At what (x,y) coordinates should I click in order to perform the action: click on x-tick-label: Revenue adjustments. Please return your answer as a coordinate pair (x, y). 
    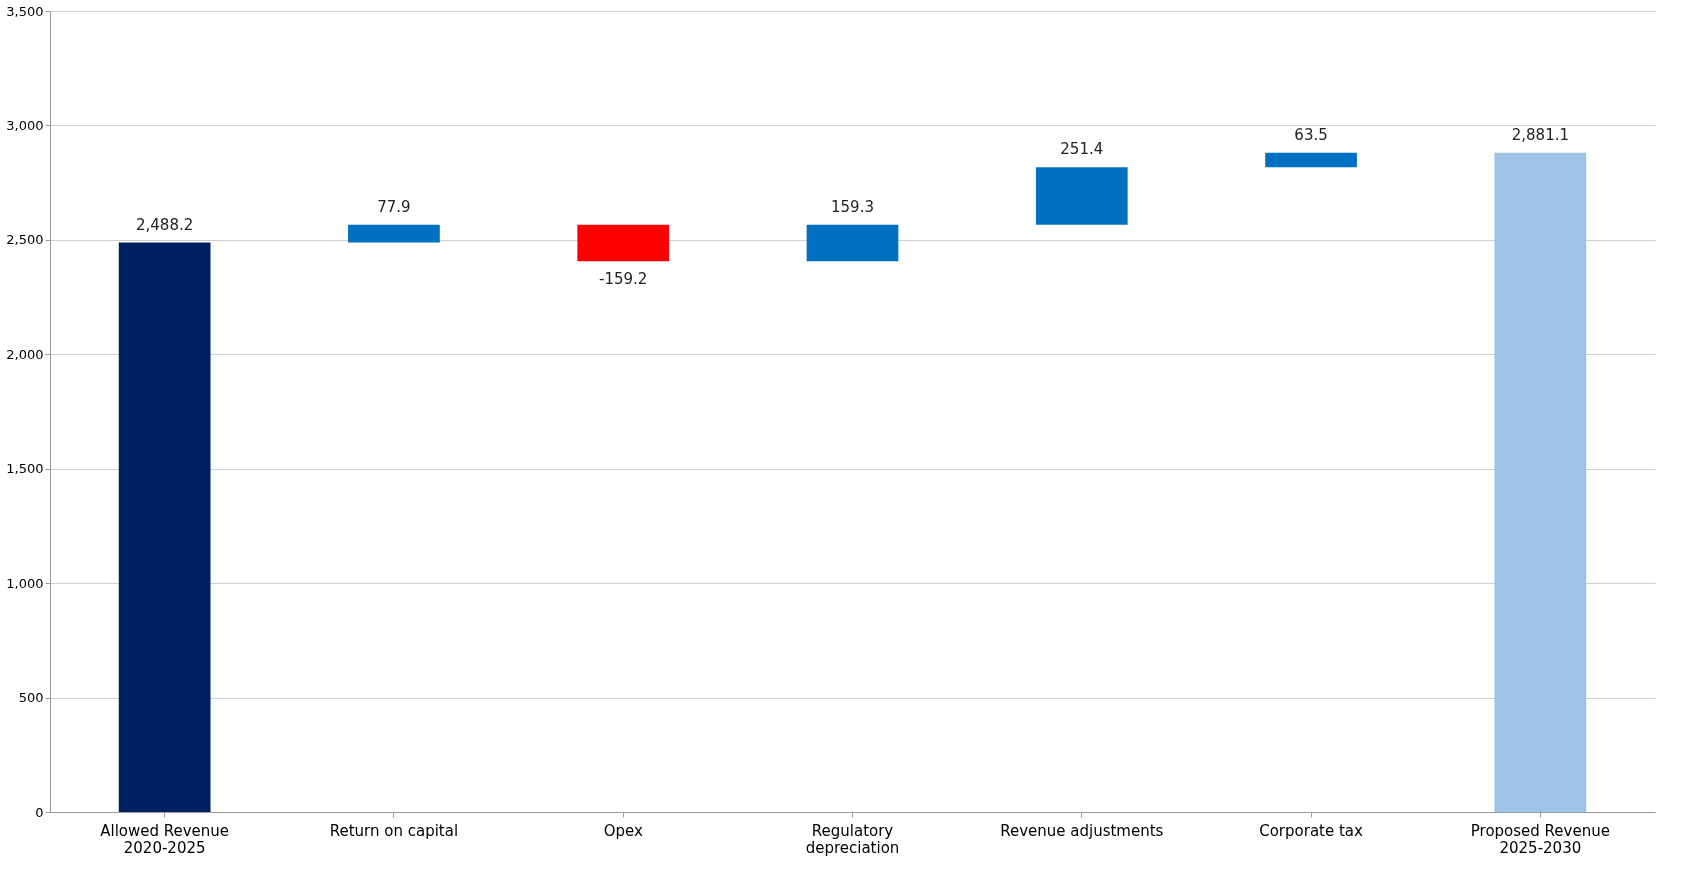
    Looking at the image, I should click on (1082, 830).